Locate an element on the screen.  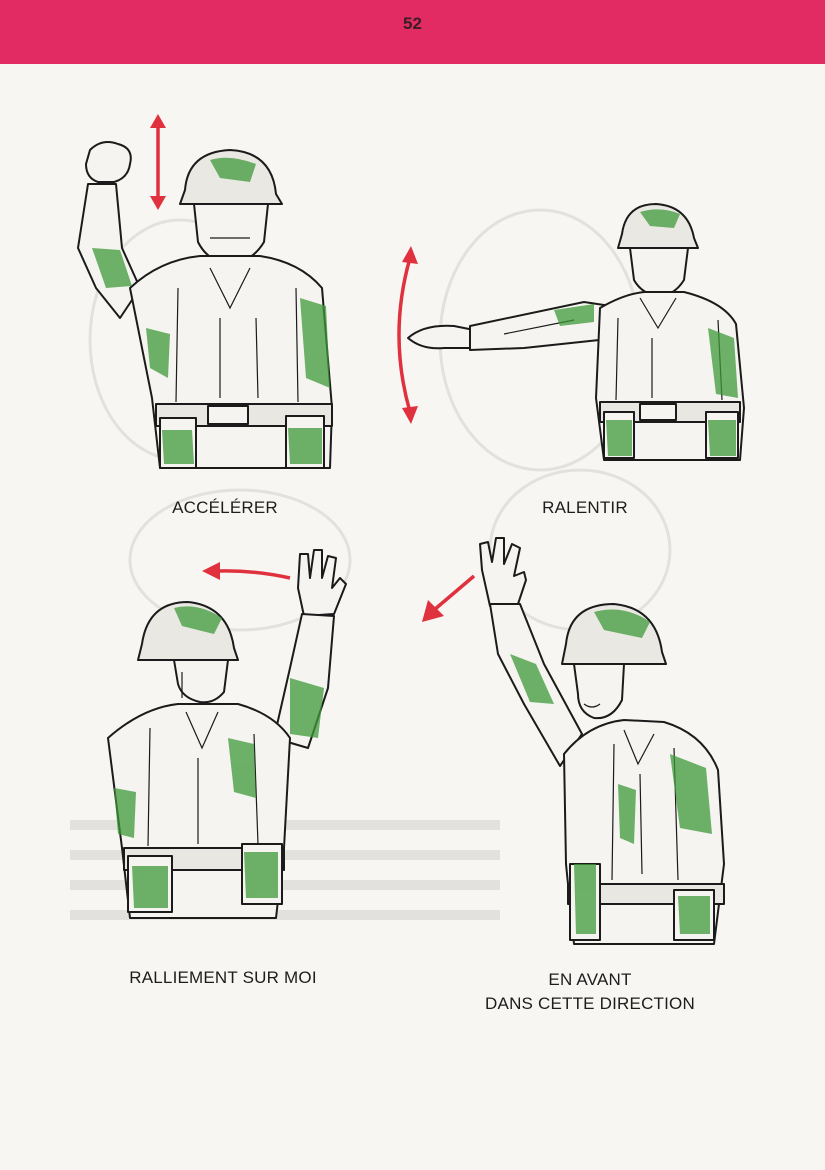
curved-double-arrow-icon is located at coordinates (407, 335).